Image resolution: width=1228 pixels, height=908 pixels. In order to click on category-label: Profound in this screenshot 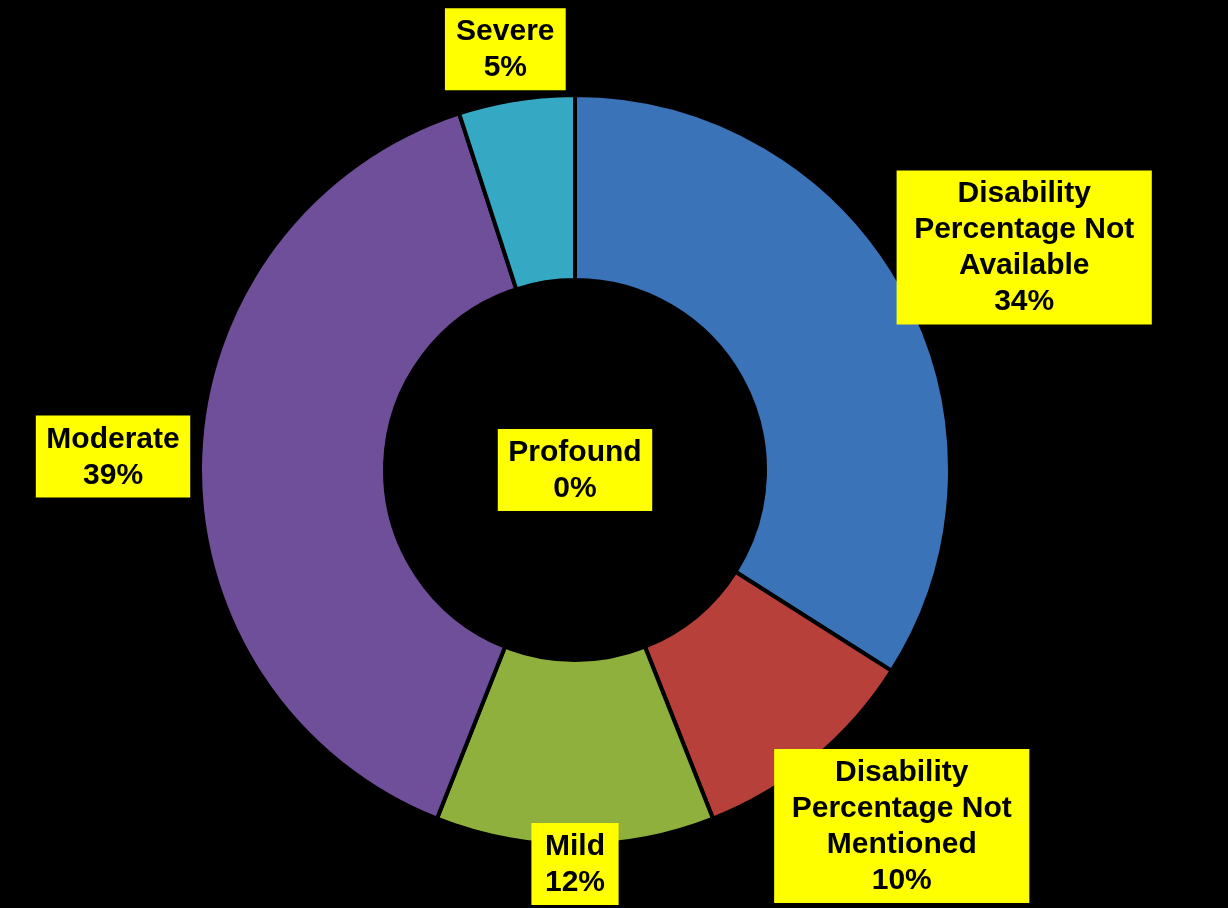, I will do `click(575, 450)`.